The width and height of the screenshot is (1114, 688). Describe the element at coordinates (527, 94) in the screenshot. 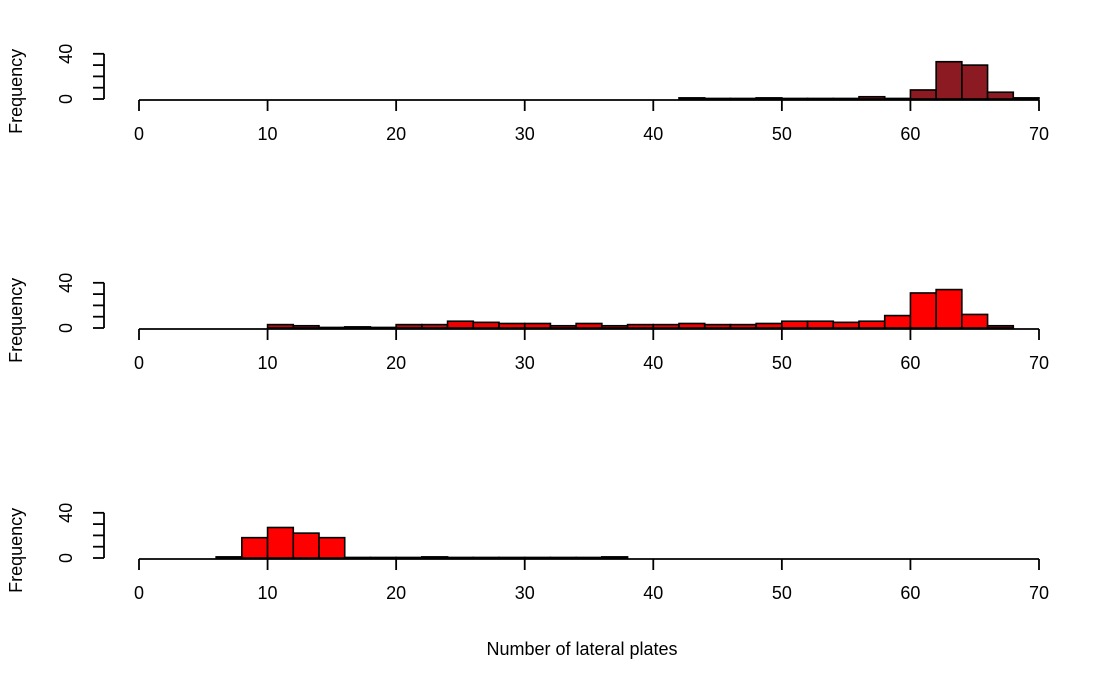

I see `histogram-panel-top: 0 10 20 30 40 50 60 70 0 40 Frequency` at that location.